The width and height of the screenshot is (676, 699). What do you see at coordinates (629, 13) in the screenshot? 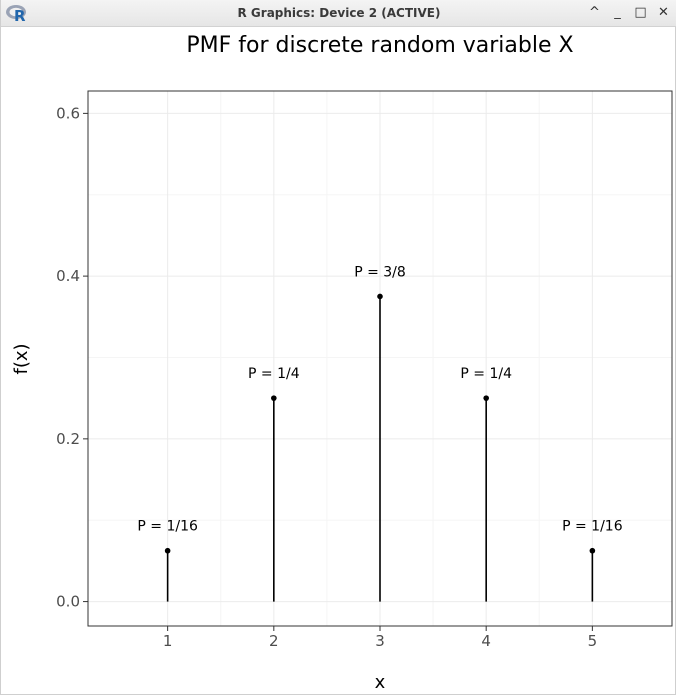
I see `window-controls: ^ _ □ ✕` at bounding box center [629, 13].